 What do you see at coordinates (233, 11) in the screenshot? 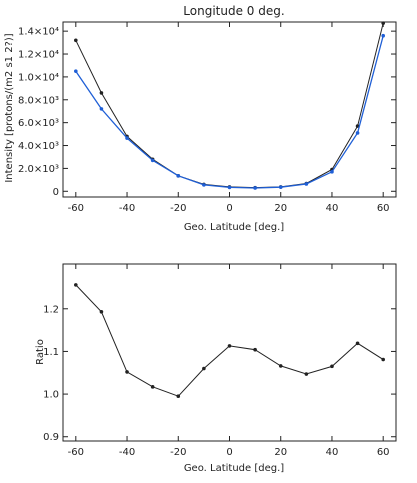
I see `chart-title: Longitude 0 deg.` at bounding box center [233, 11].